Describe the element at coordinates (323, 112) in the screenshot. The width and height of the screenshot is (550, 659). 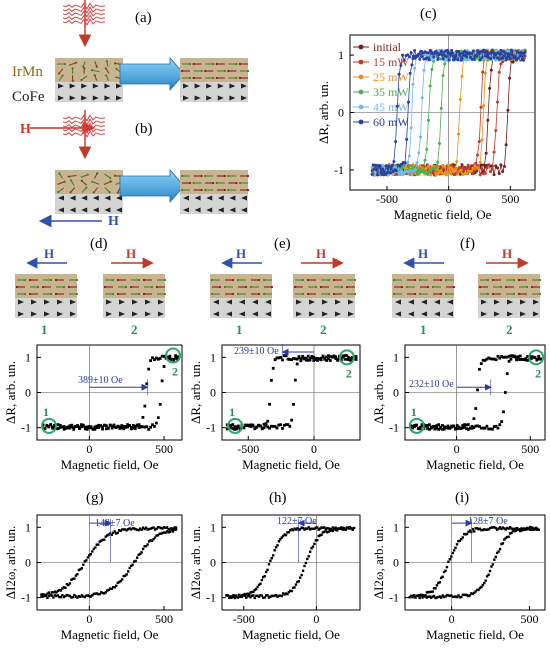
I see `y-axis-label: ΔR, arb. un.` at that location.